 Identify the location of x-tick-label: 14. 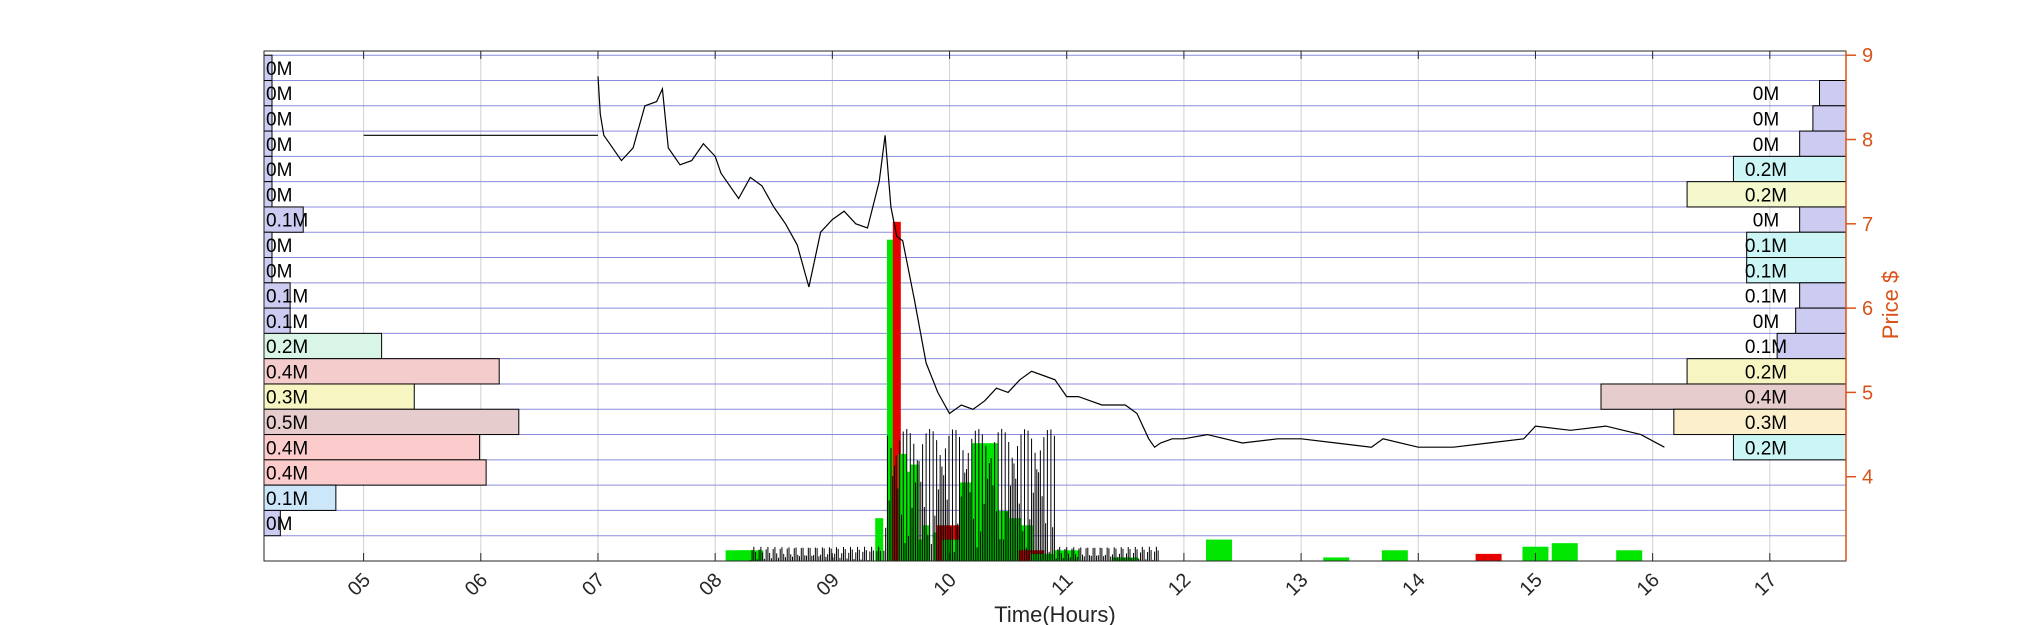
(1413, 584).